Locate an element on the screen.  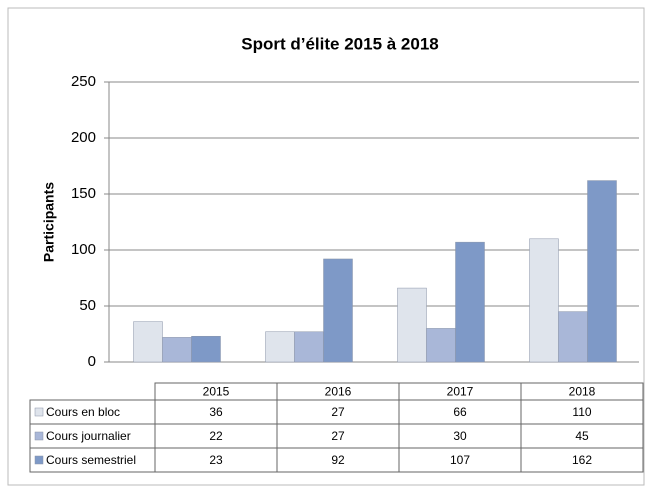
y-tick-label: 50 is located at coordinates (87, 305).